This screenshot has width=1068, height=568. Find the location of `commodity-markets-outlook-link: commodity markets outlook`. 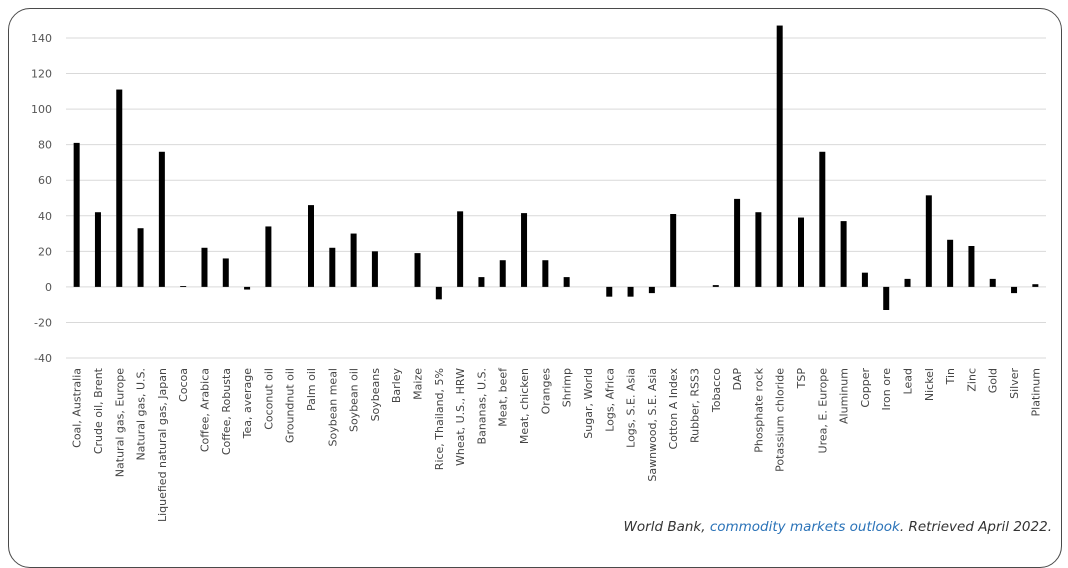

commodity-markets-outlook-link: commodity markets outlook is located at coordinates (804, 527).